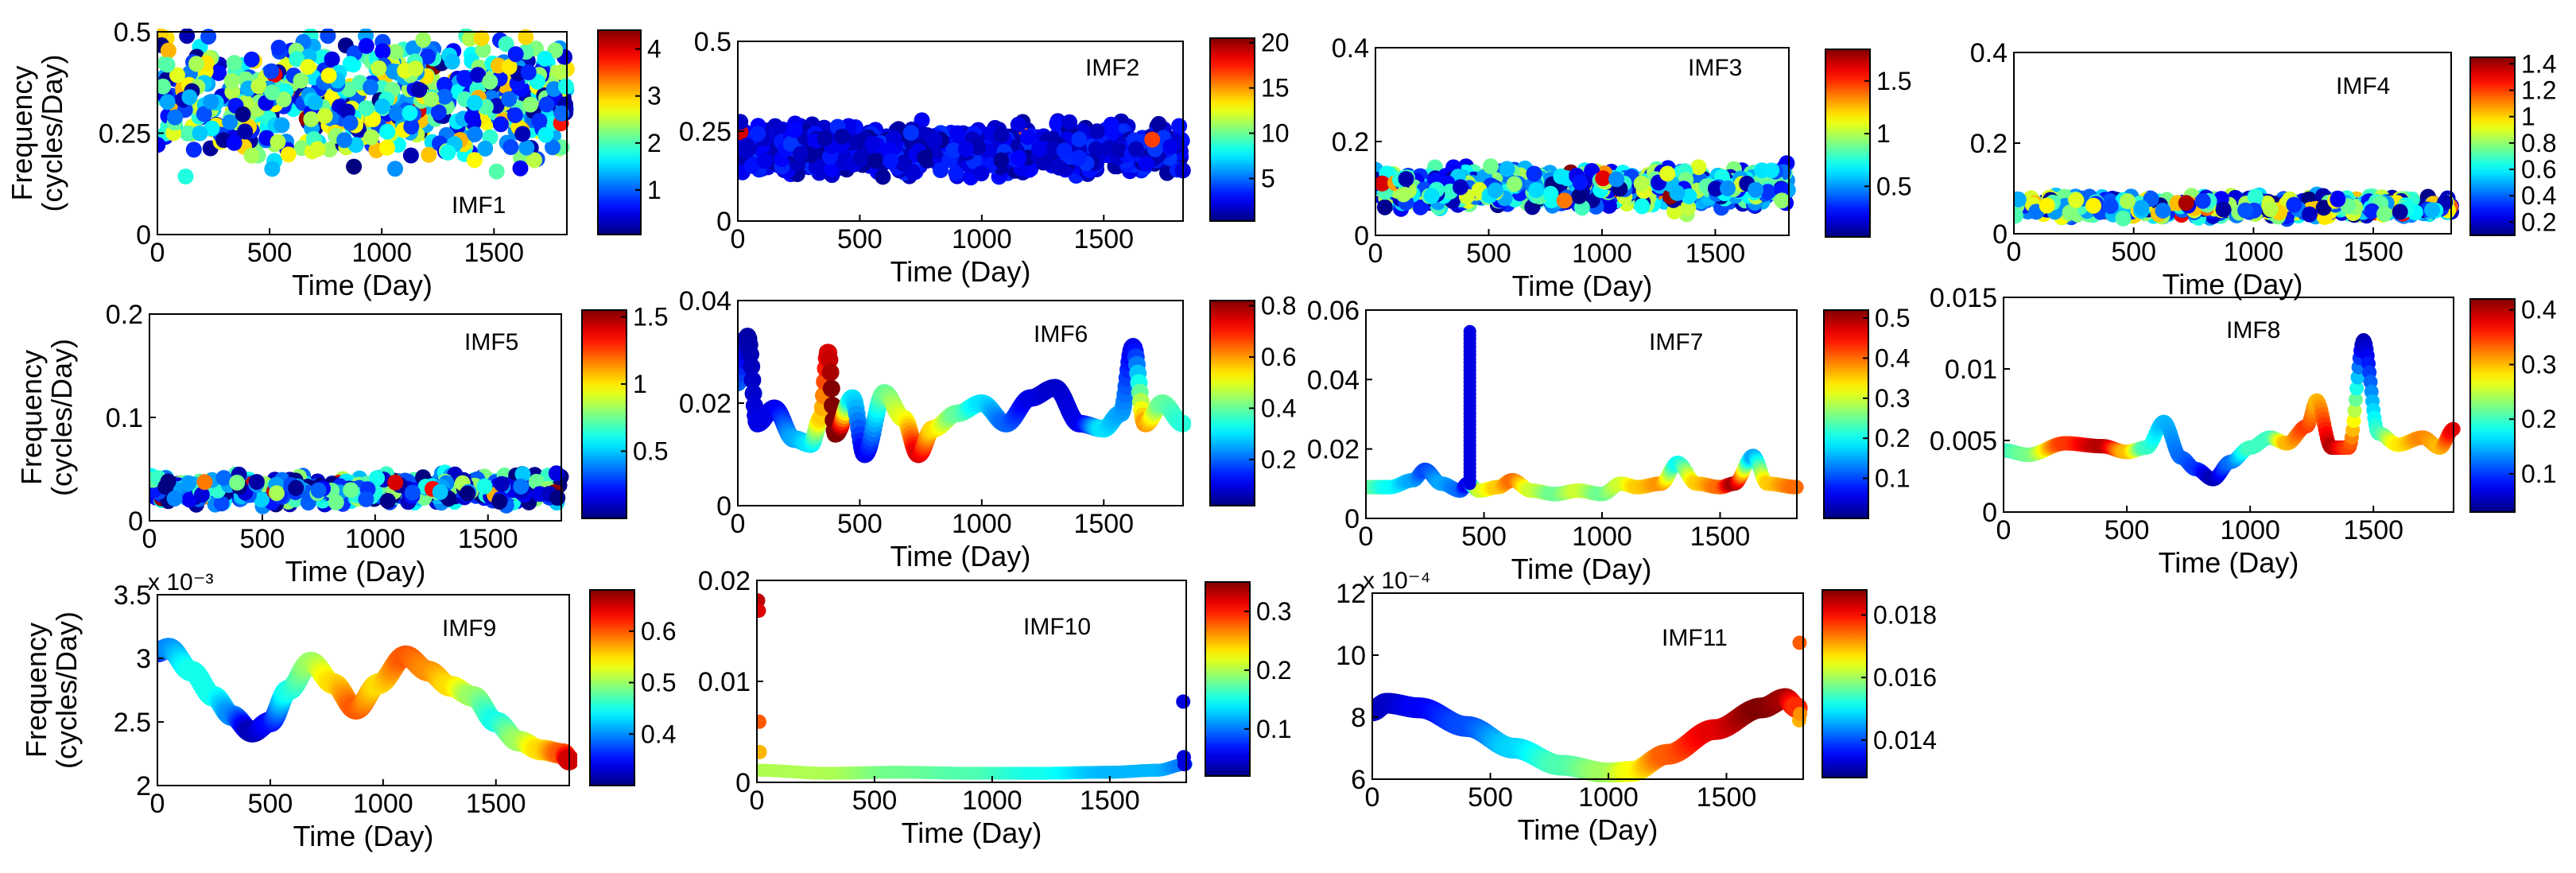 The image size is (2576, 873). Describe the element at coordinates (705, 132) in the screenshot. I see `imf2-ytick-label: 0.25` at that location.